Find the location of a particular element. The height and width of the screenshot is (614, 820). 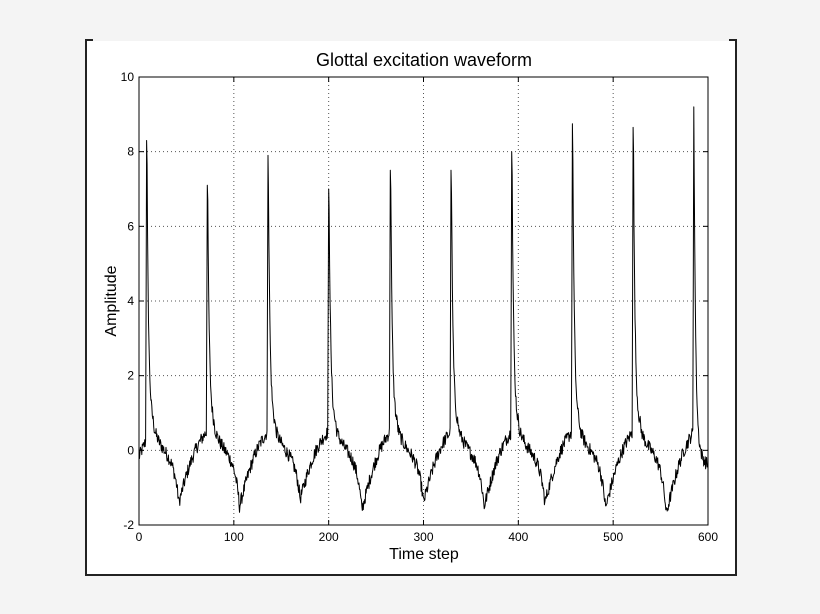

x-tick-label: 100 is located at coordinates (234, 537).